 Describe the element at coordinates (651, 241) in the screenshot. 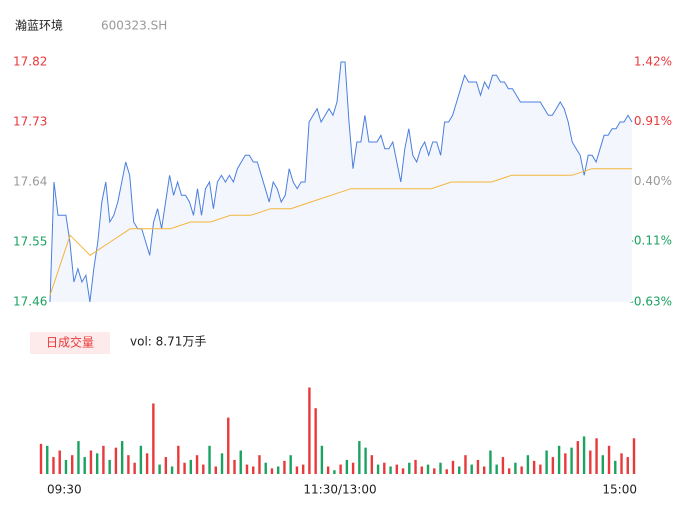

I see `y2-tick-label: -0.11%` at that location.